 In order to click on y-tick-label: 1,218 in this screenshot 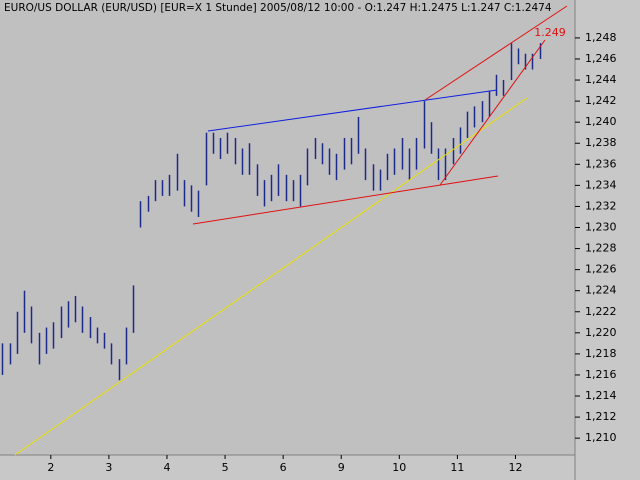, I will do `click(601, 353)`.